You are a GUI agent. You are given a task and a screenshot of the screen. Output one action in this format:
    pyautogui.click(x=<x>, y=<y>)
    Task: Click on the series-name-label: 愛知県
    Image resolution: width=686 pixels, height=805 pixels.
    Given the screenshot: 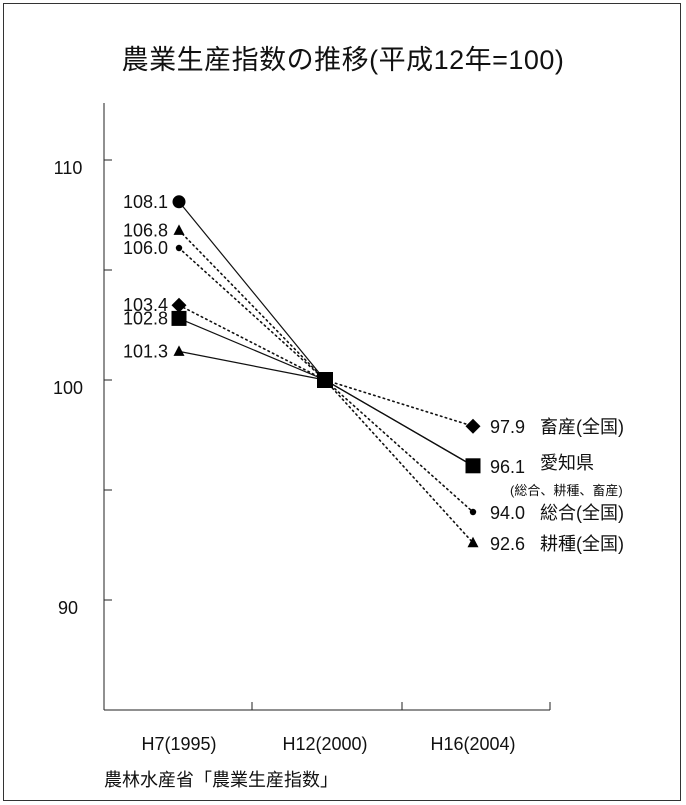 What is the action you would take?
    pyautogui.click(x=567, y=463)
    